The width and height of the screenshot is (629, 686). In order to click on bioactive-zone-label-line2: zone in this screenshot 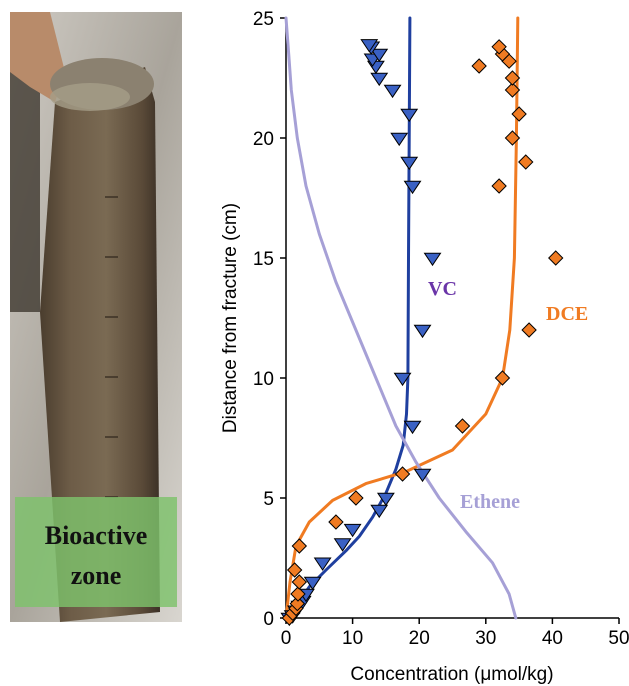, I will do `click(96, 575)`.